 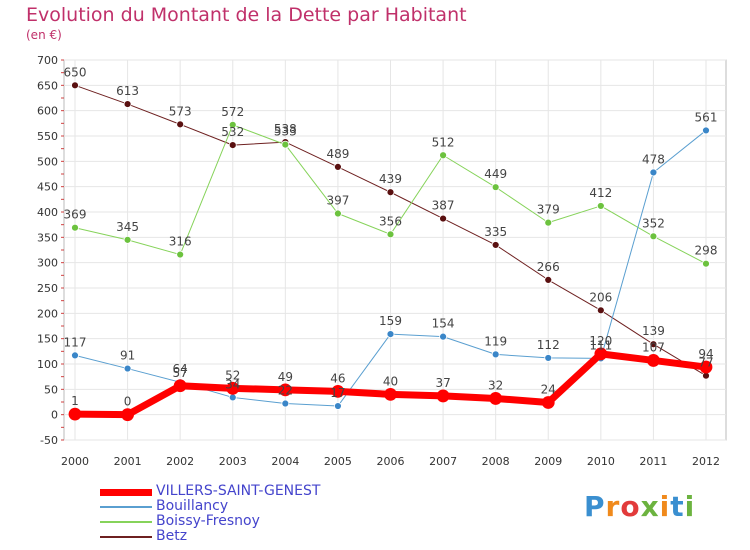 I want to click on chart-subtitle: (en €), so click(x=44, y=35).